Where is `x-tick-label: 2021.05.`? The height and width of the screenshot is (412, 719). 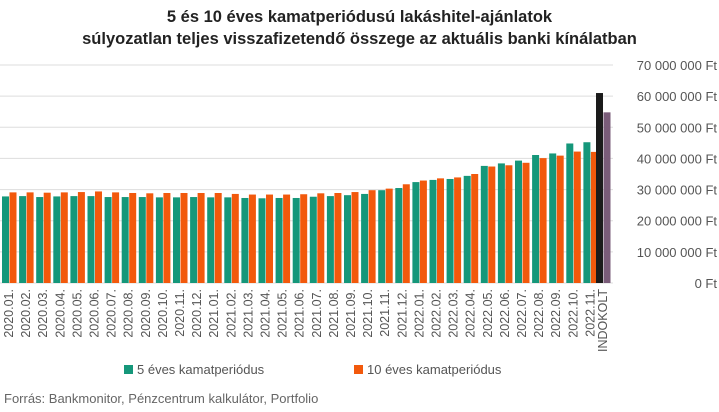 x-tick-label: 2021.05. is located at coordinates (283, 313).